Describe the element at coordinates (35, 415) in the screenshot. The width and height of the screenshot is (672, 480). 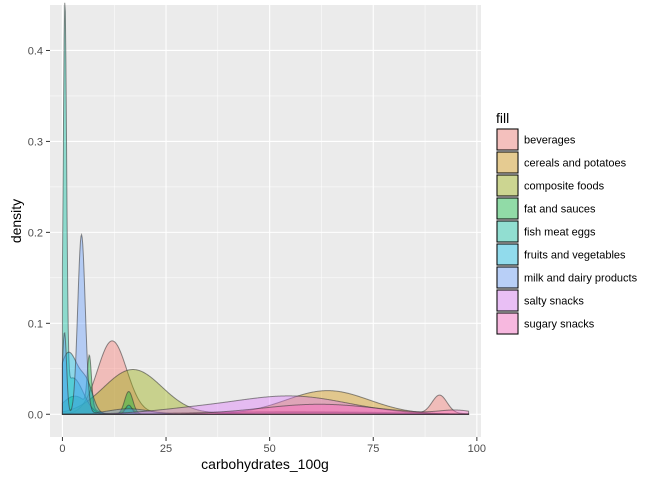
I see `y-tick-label: 0.0` at that location.